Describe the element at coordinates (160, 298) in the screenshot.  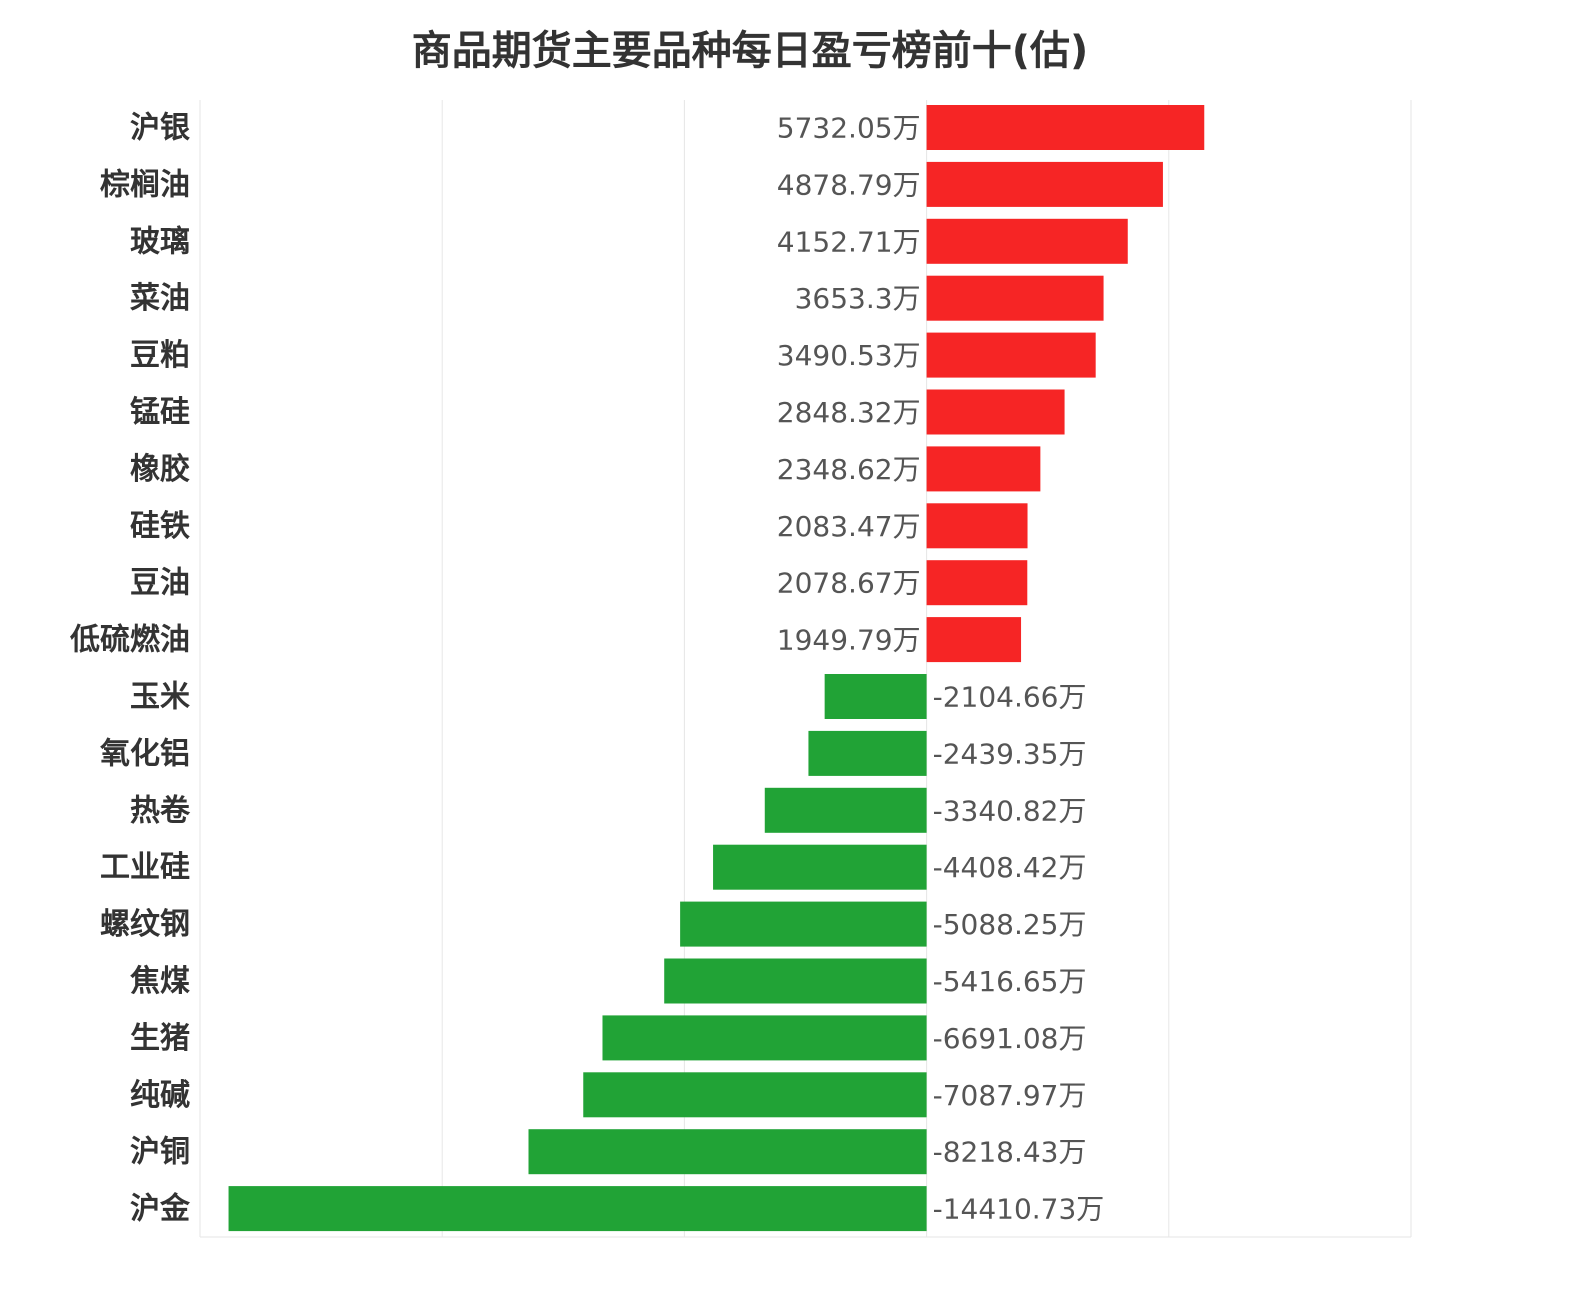
I see `category-label: 菜油` at that location.